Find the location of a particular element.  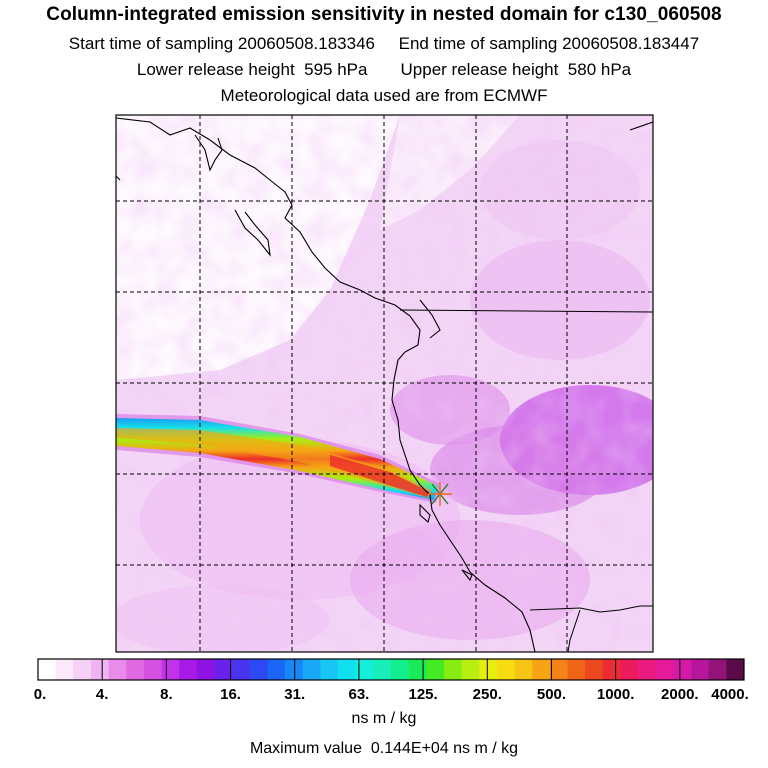

colorbar-tick-label: 2000. is located at coordinates (680, 694).